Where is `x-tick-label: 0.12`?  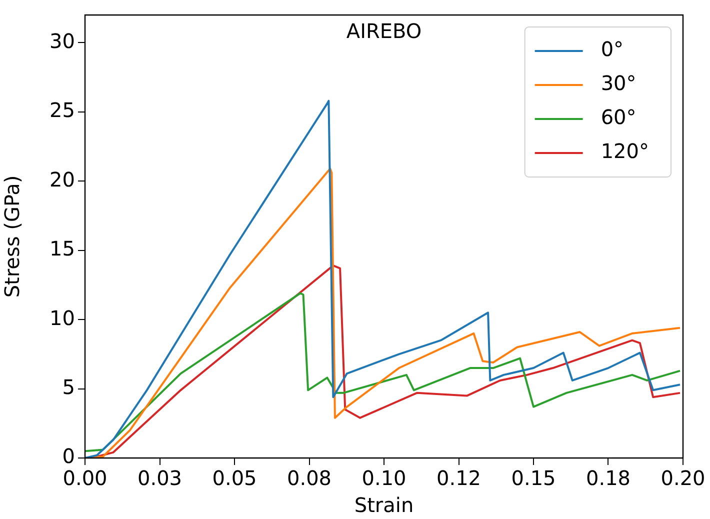
x-tick-label: 0.12 is located at coordinates (459, 478).